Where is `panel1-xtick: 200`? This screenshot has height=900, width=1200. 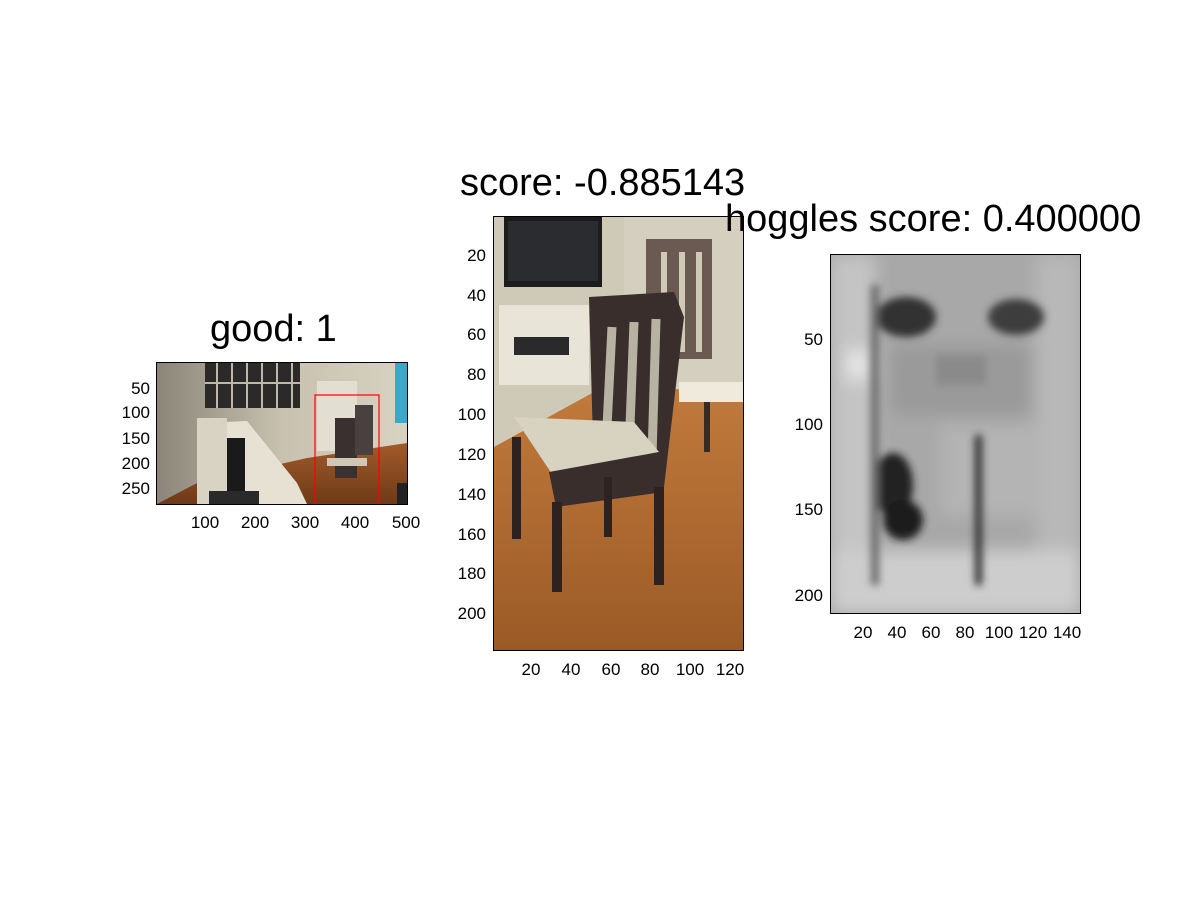 panel1-xtick: 200 is located at coordinates (255, 522).